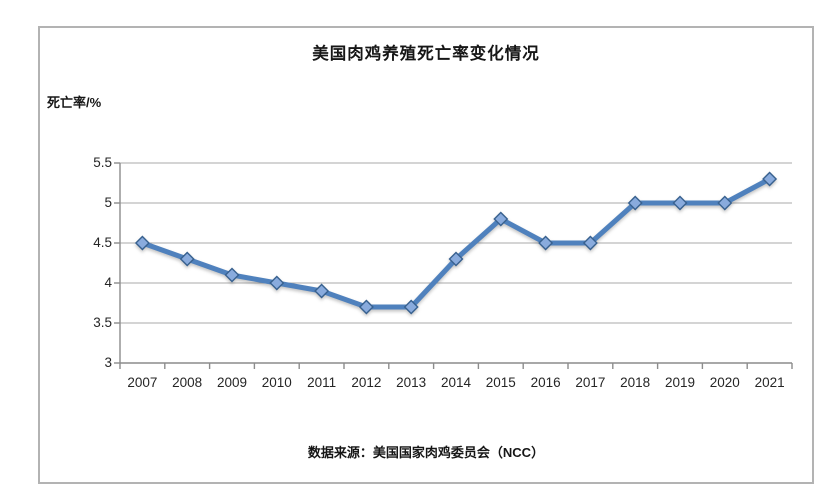 This screenshot has height=496, width=834. What do you see at coordinates (635, 203) in the screenshot?
I see `data-point-2018` at bounding box center [635, 203].